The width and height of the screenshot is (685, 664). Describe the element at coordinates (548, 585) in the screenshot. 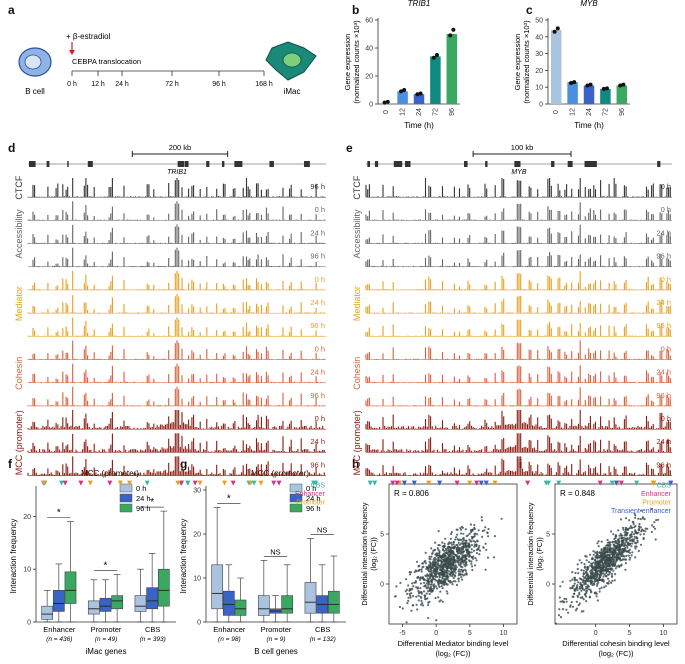

I see `y-tick-label: 0` at that location.